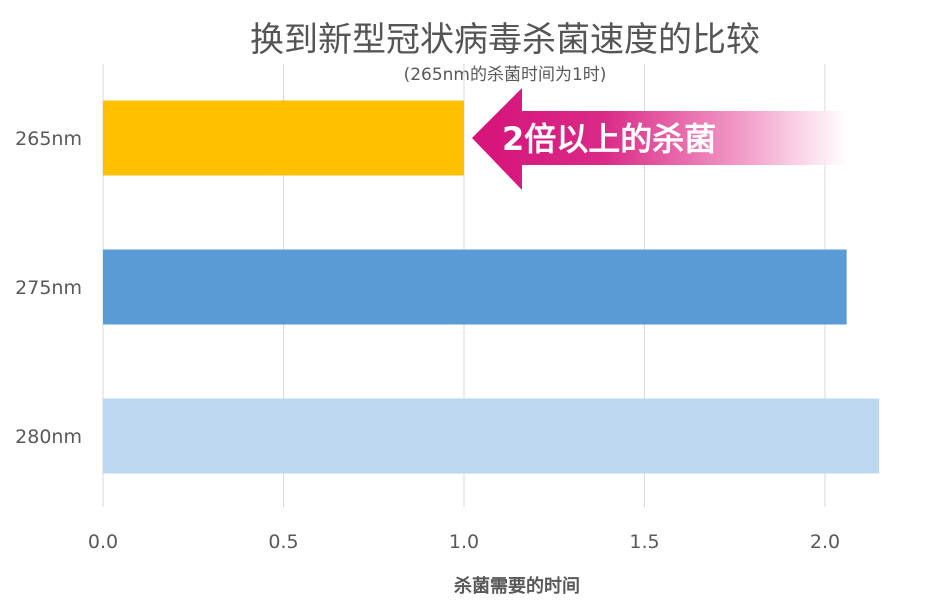  I want to click on x-tick-label-1: 0.5, so click(283, 542).